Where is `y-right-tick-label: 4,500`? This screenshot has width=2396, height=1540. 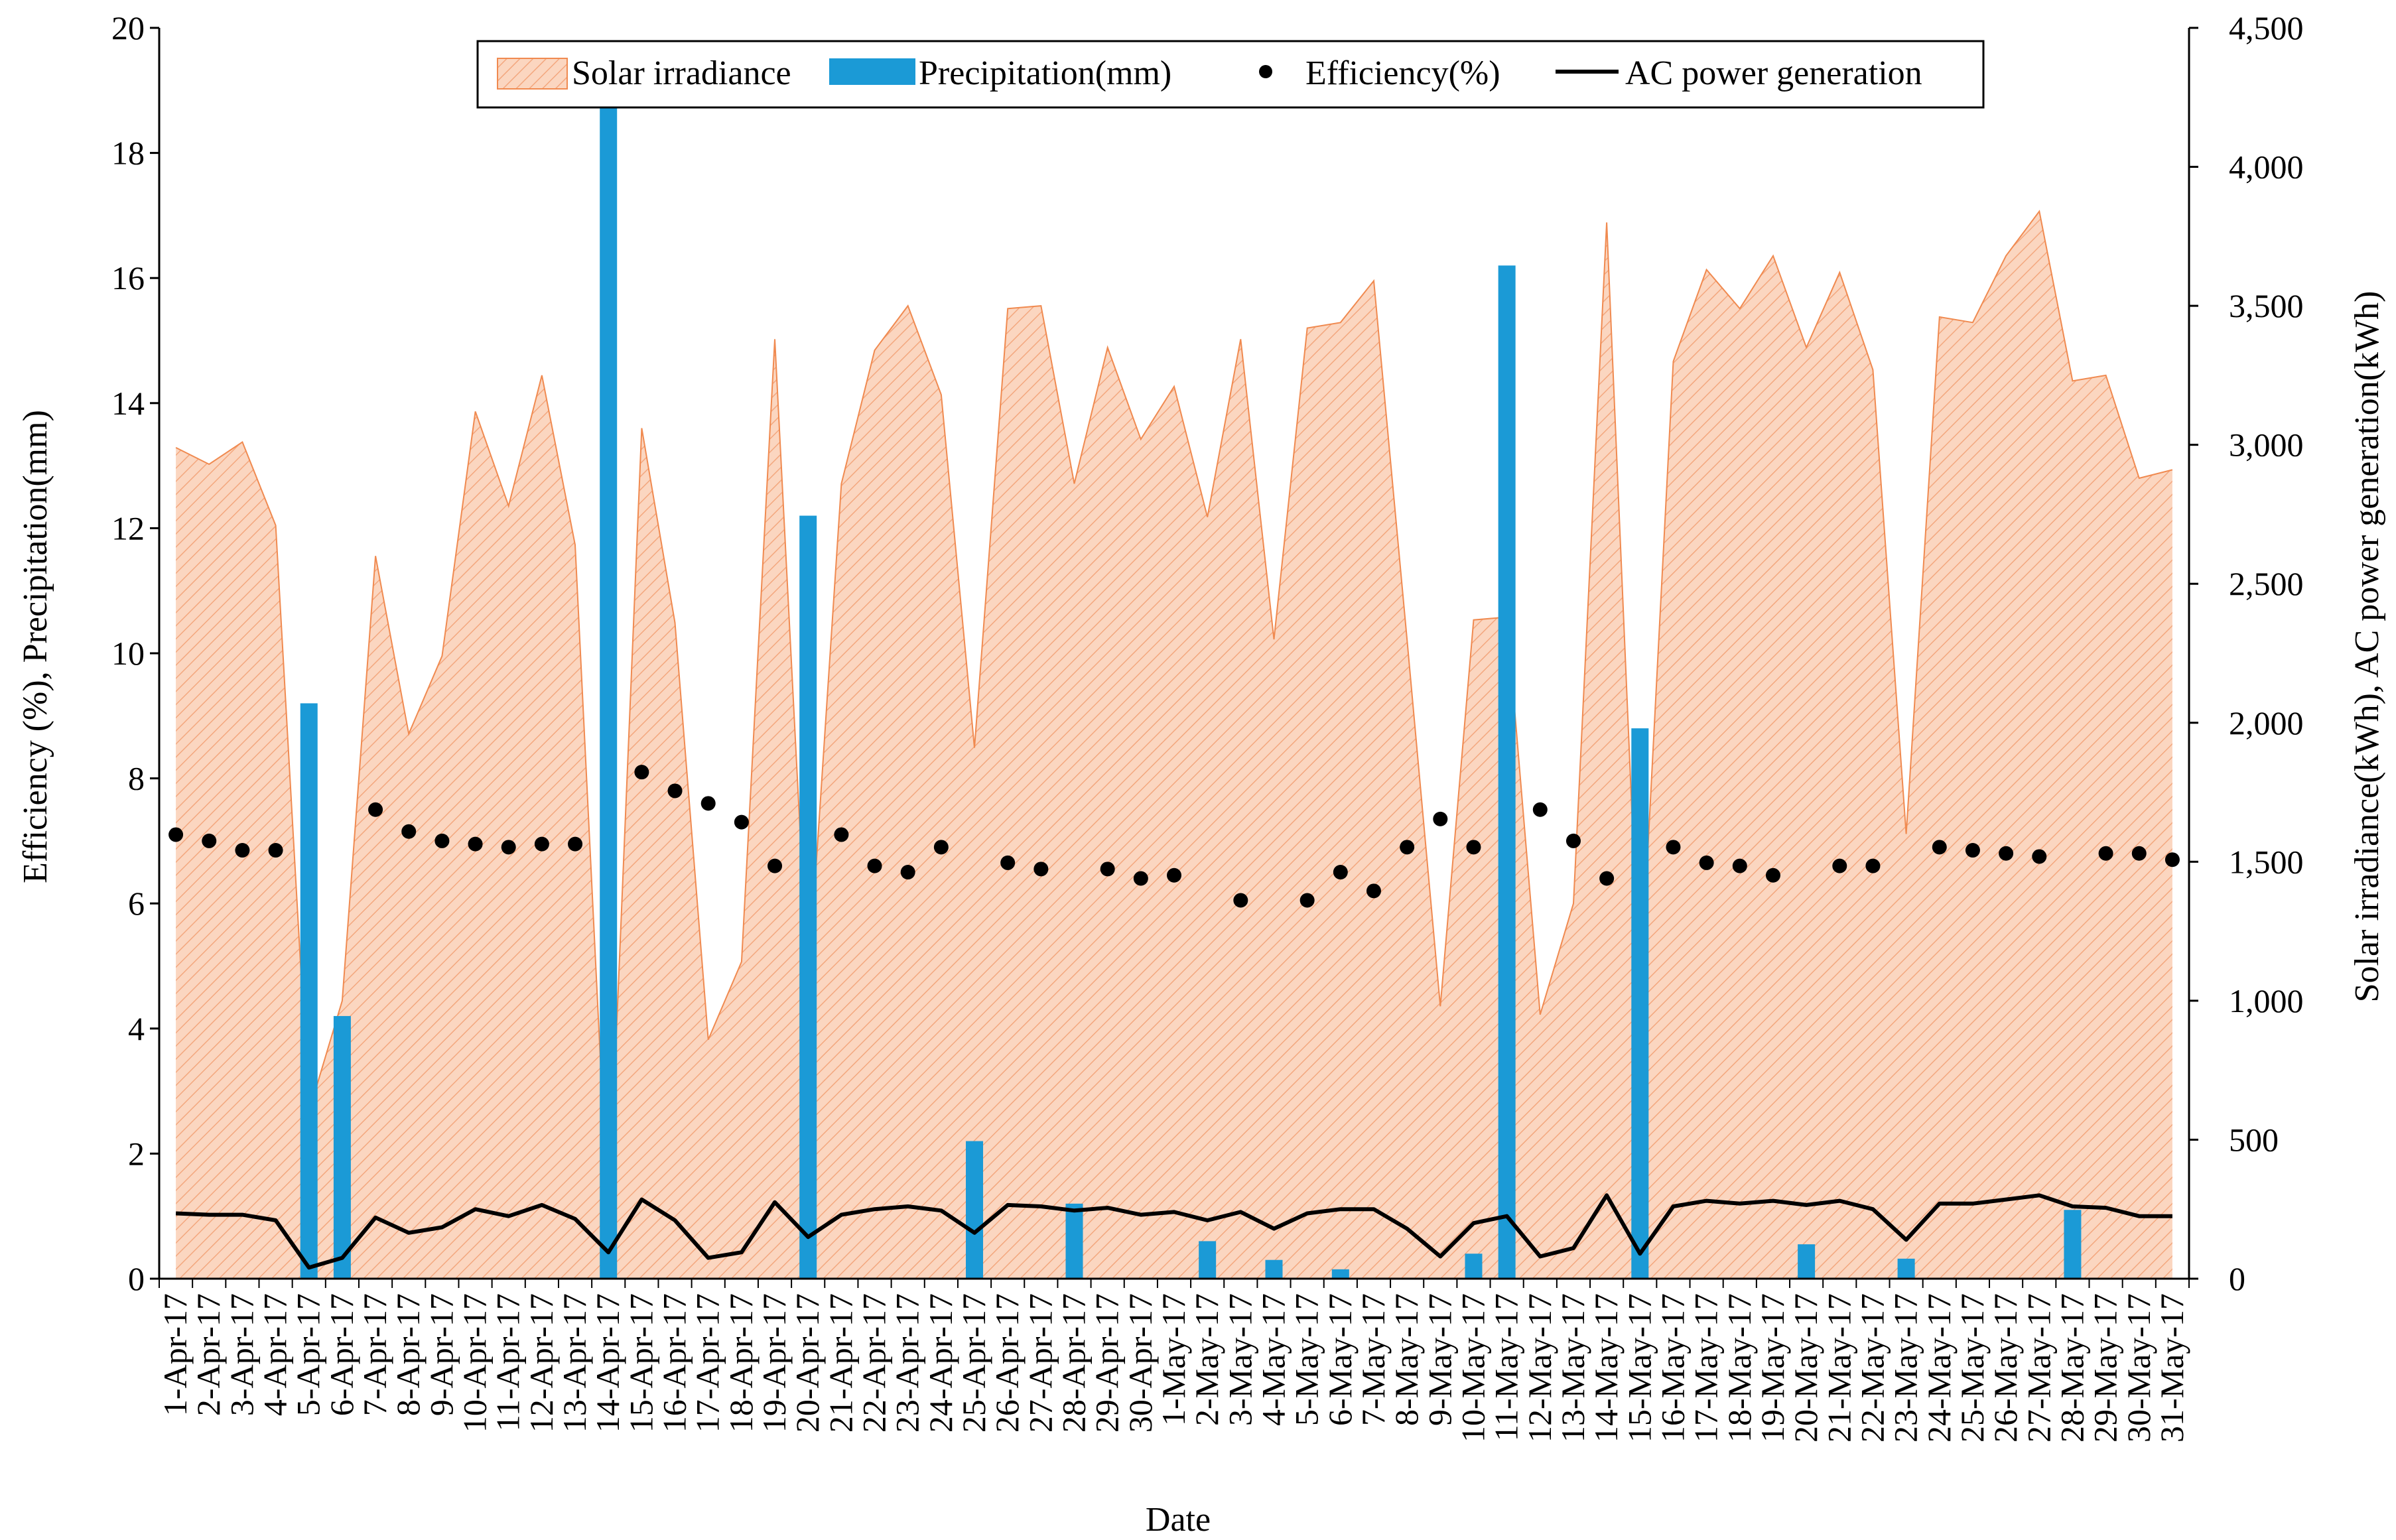
y-right-tick-label: 4,500 is located at coordinates (2266, 27).